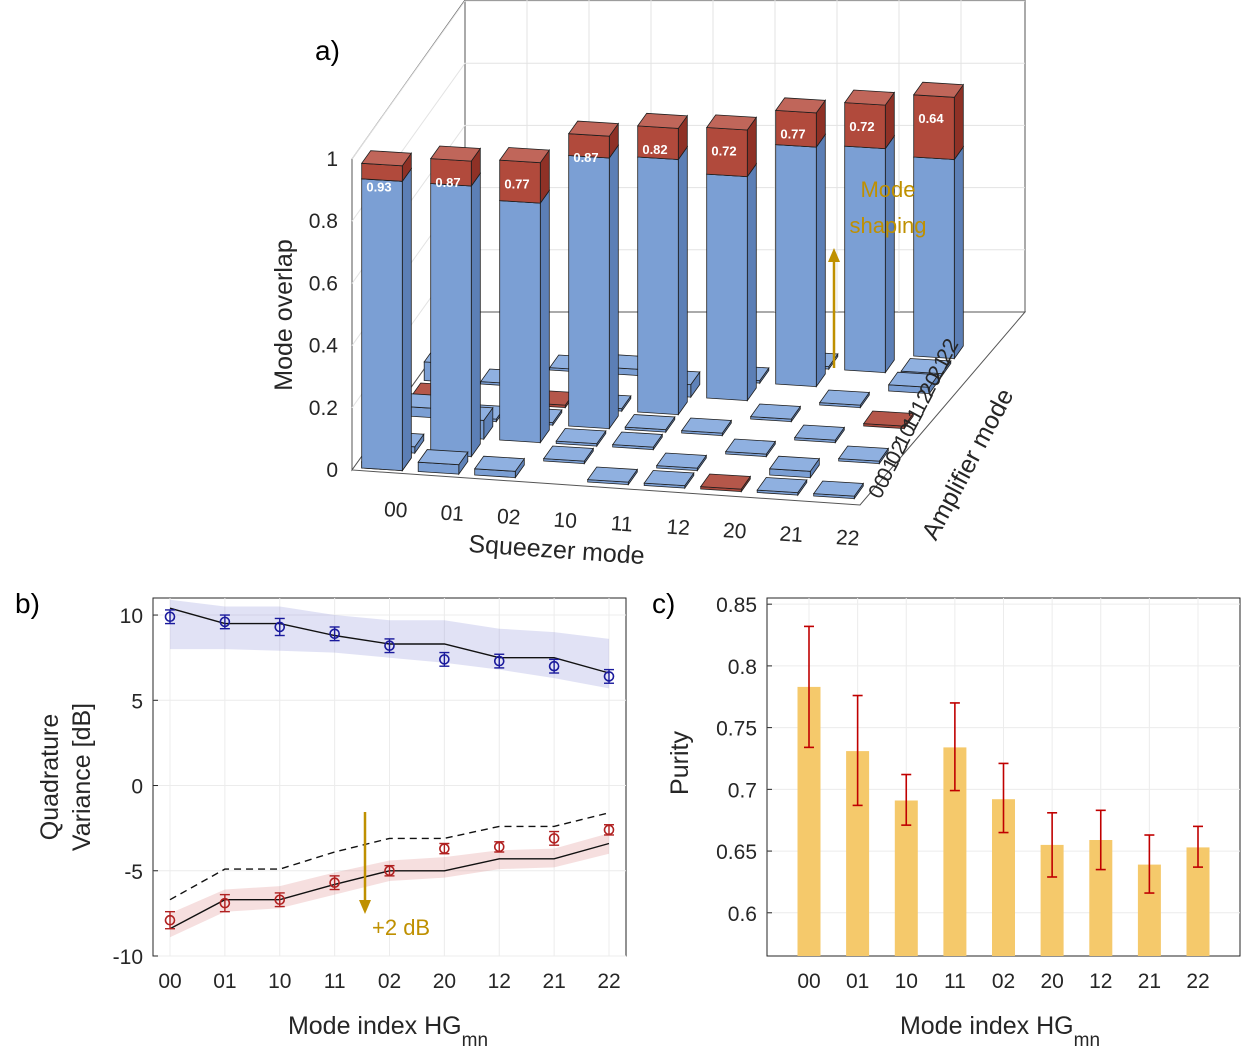 The image size is (1245, 1051). What do you see at coordinates (375, 1026) in the screenshot?
I see `panel-b-xlabel-main: Mode index HG` at bounding box center [375, 1026].